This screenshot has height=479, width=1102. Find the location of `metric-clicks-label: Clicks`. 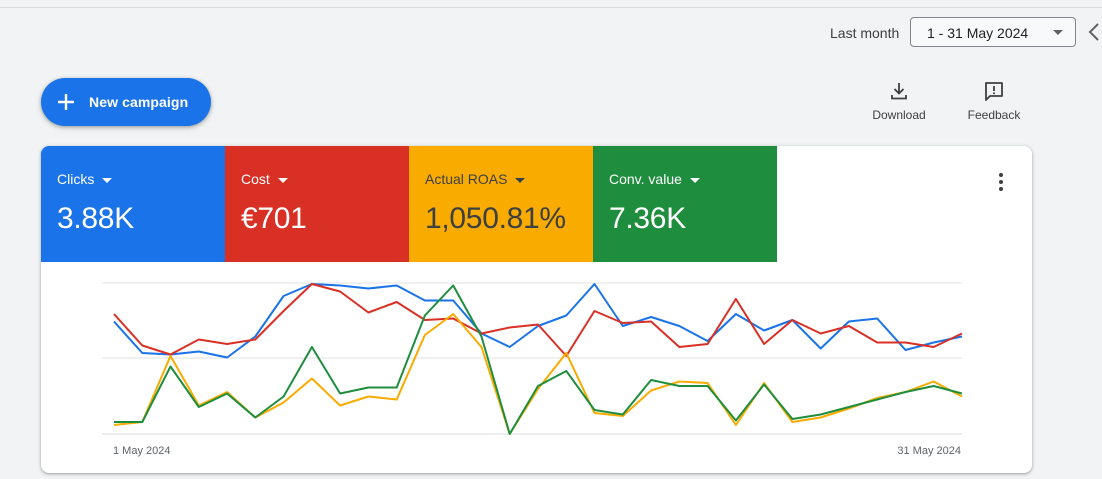

metric-clicks-label: Clicks is located at coordinates (85, 179).